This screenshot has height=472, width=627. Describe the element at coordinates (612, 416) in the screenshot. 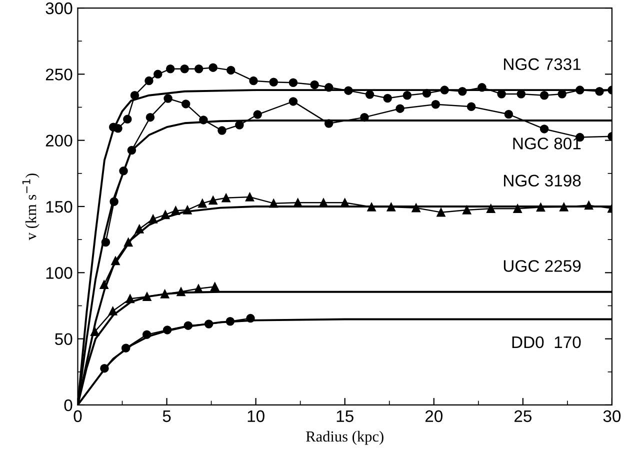

I see `x-tick-label: 30` at that location.